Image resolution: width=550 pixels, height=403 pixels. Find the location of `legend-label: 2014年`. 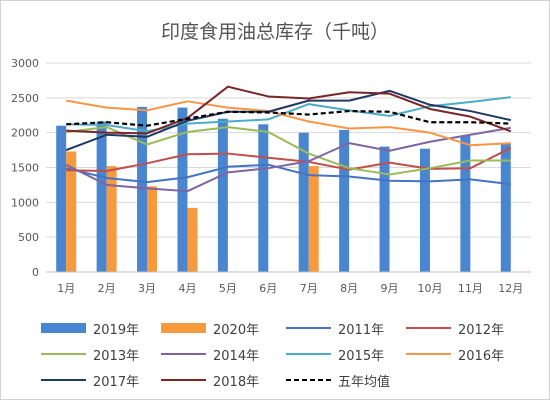

legend-label: 2014年 is located at coordinates (236, 356).